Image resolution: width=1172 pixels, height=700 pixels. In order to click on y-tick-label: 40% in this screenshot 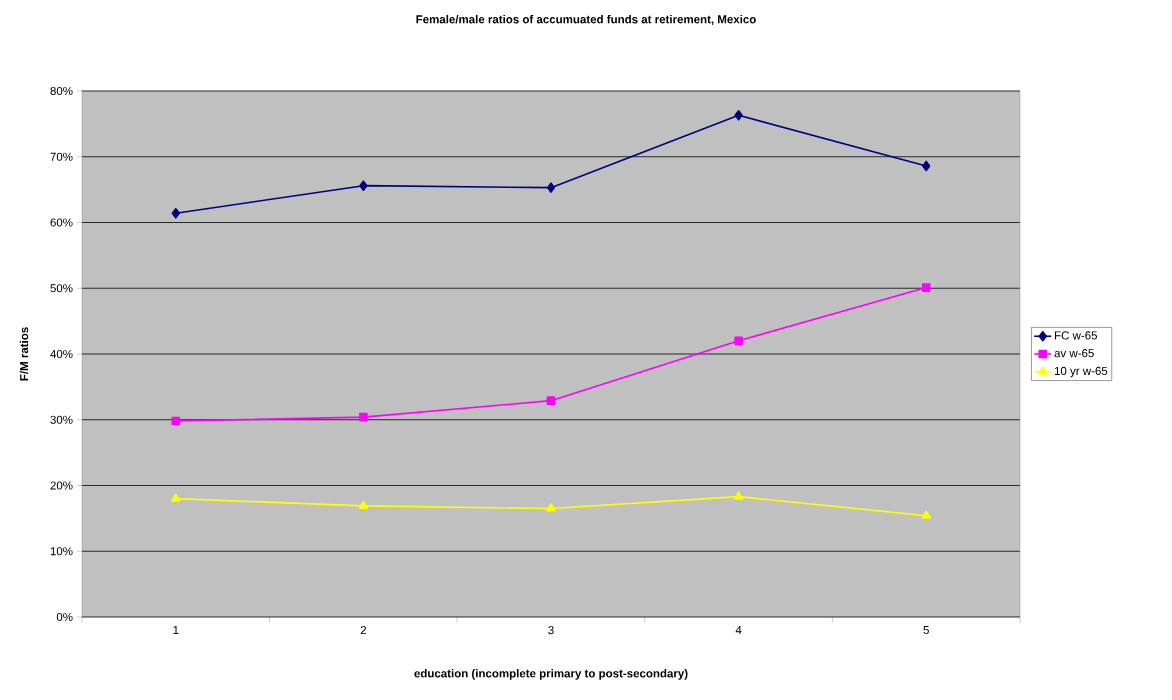, I will do `click(61, 354)`.